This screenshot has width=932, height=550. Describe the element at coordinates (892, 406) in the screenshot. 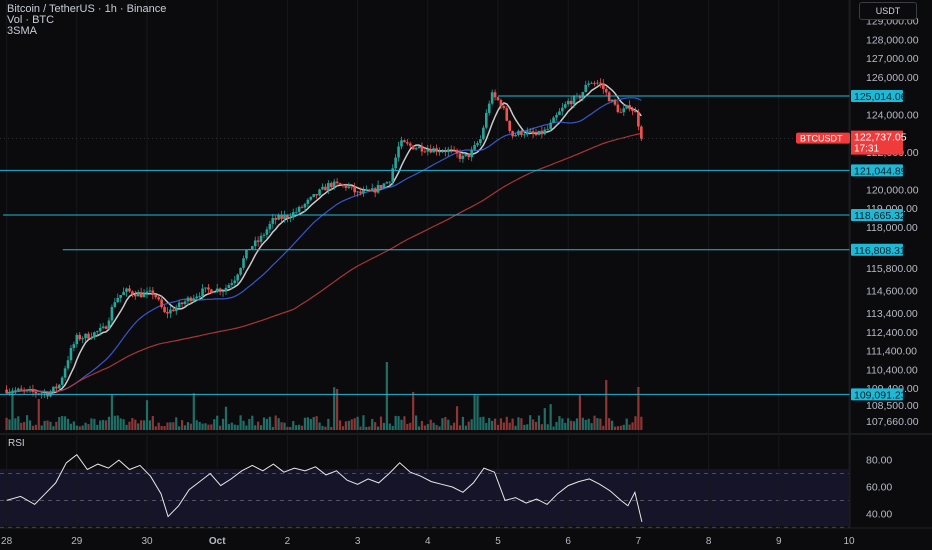

I see `price-tick-label: 108,500.00` at that location.